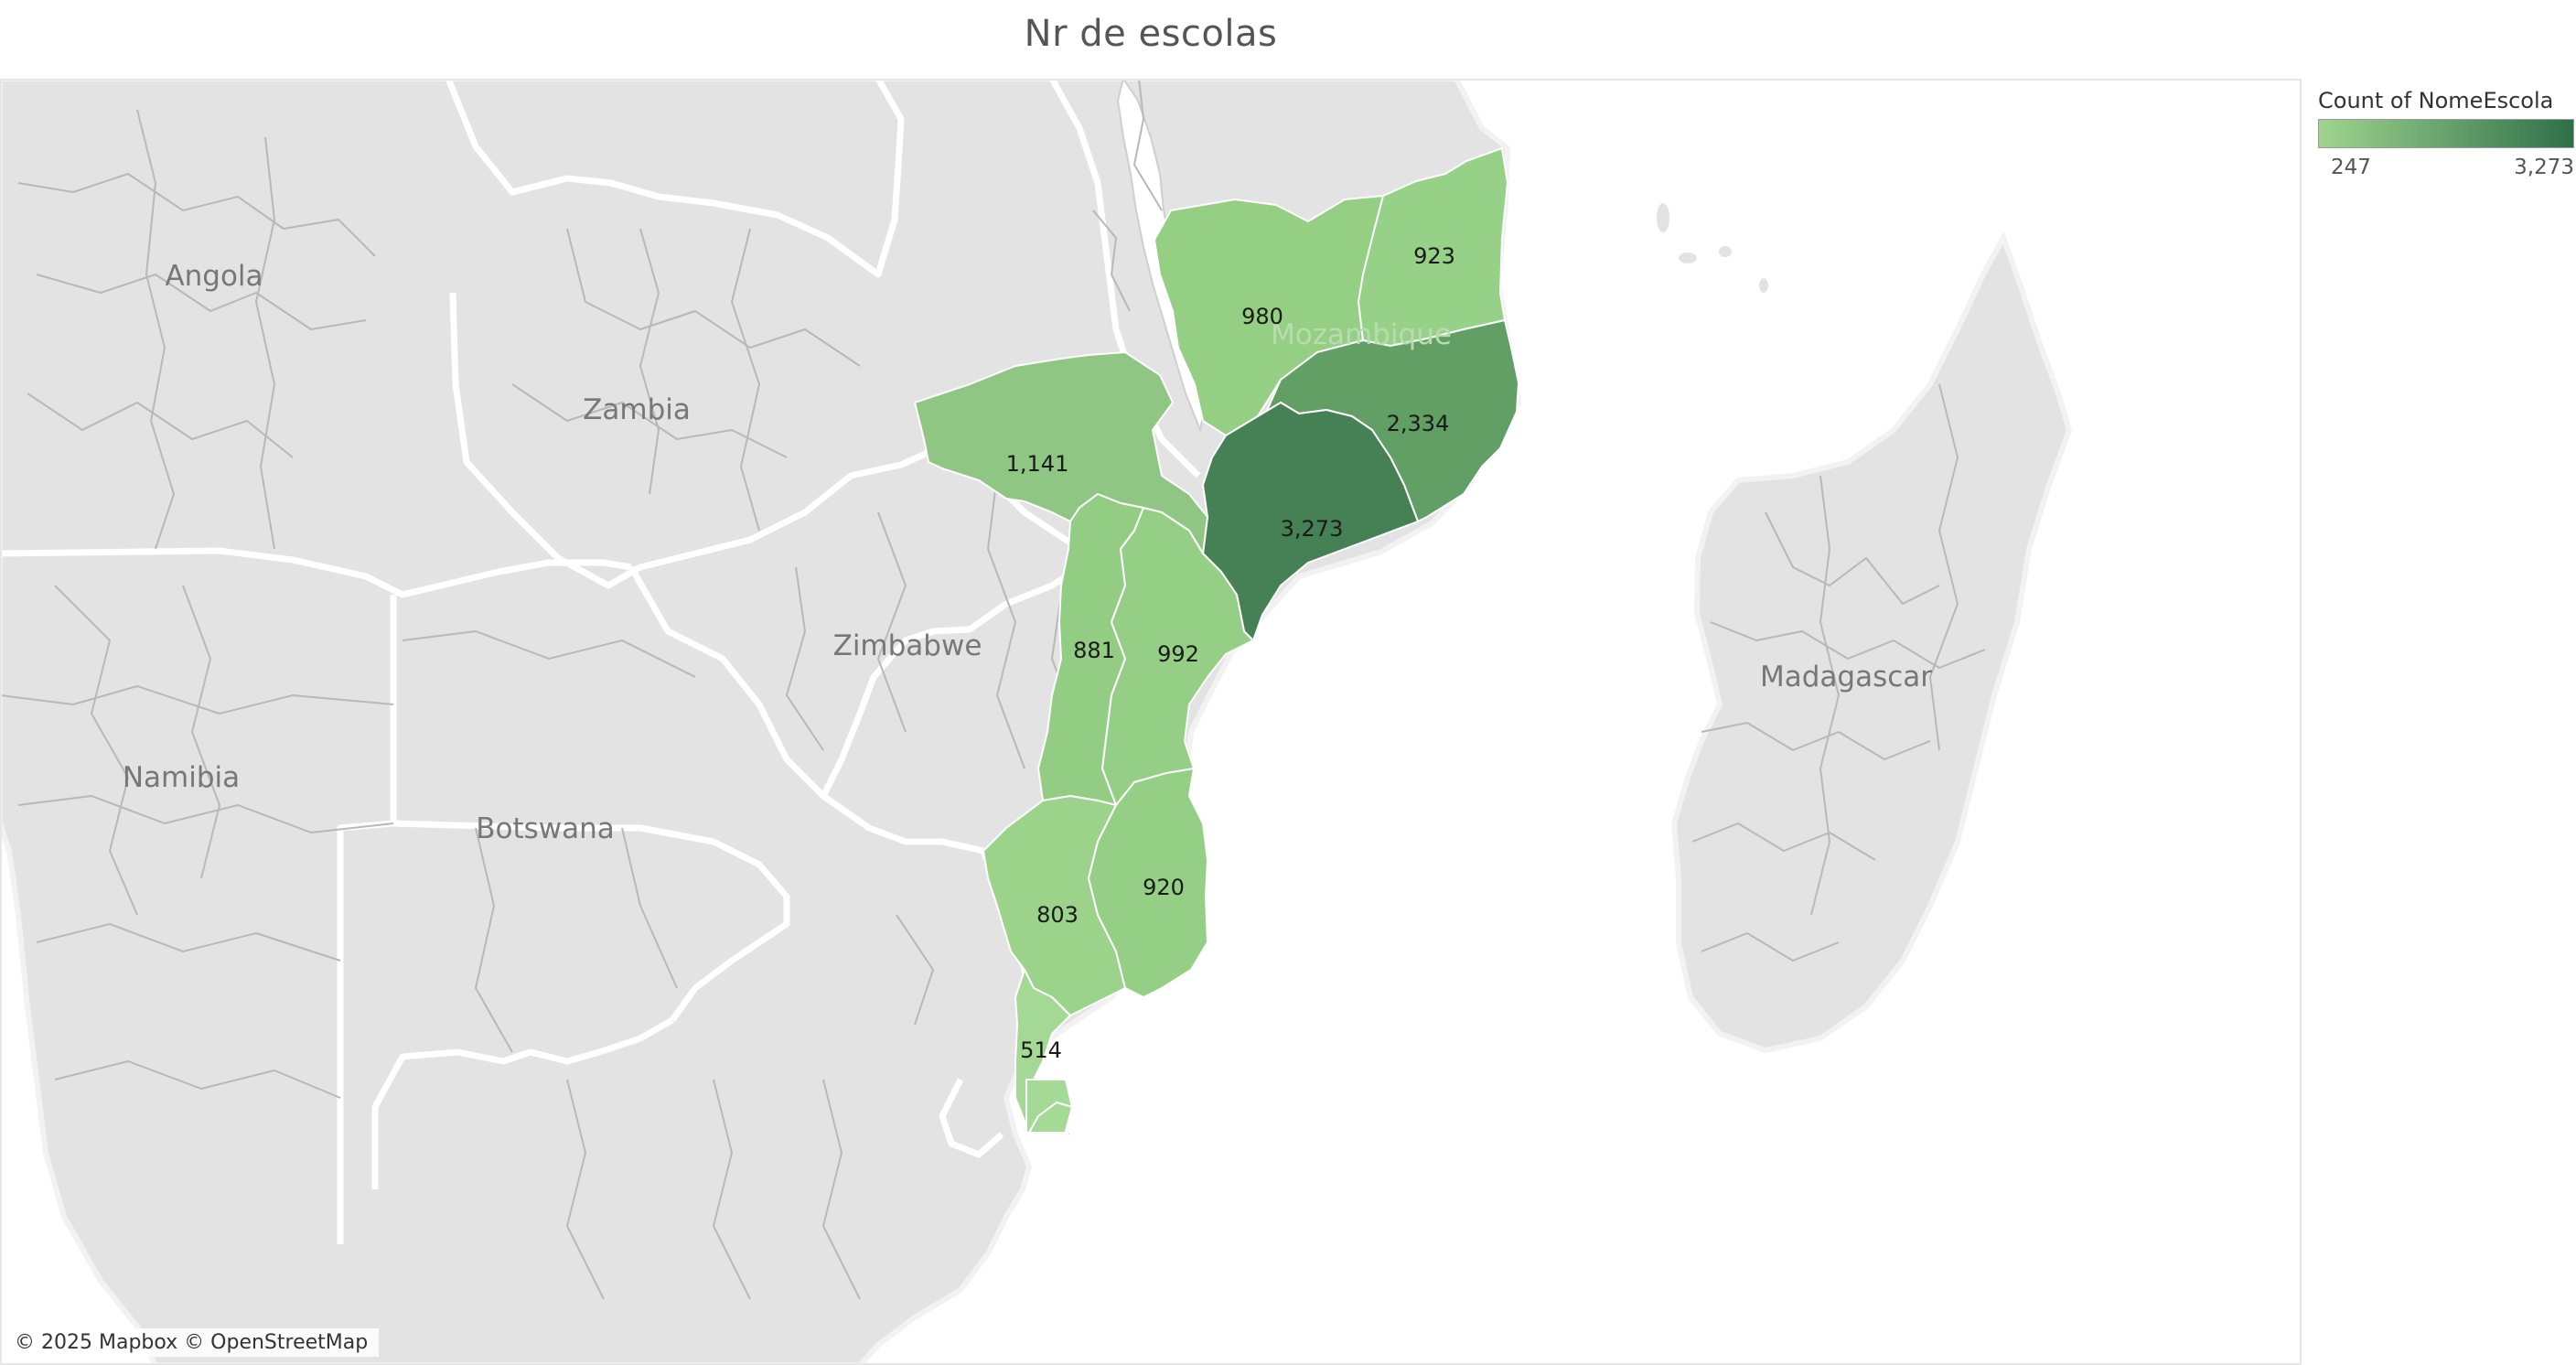  I want to click on land-madagascar, so click(1872, 642).